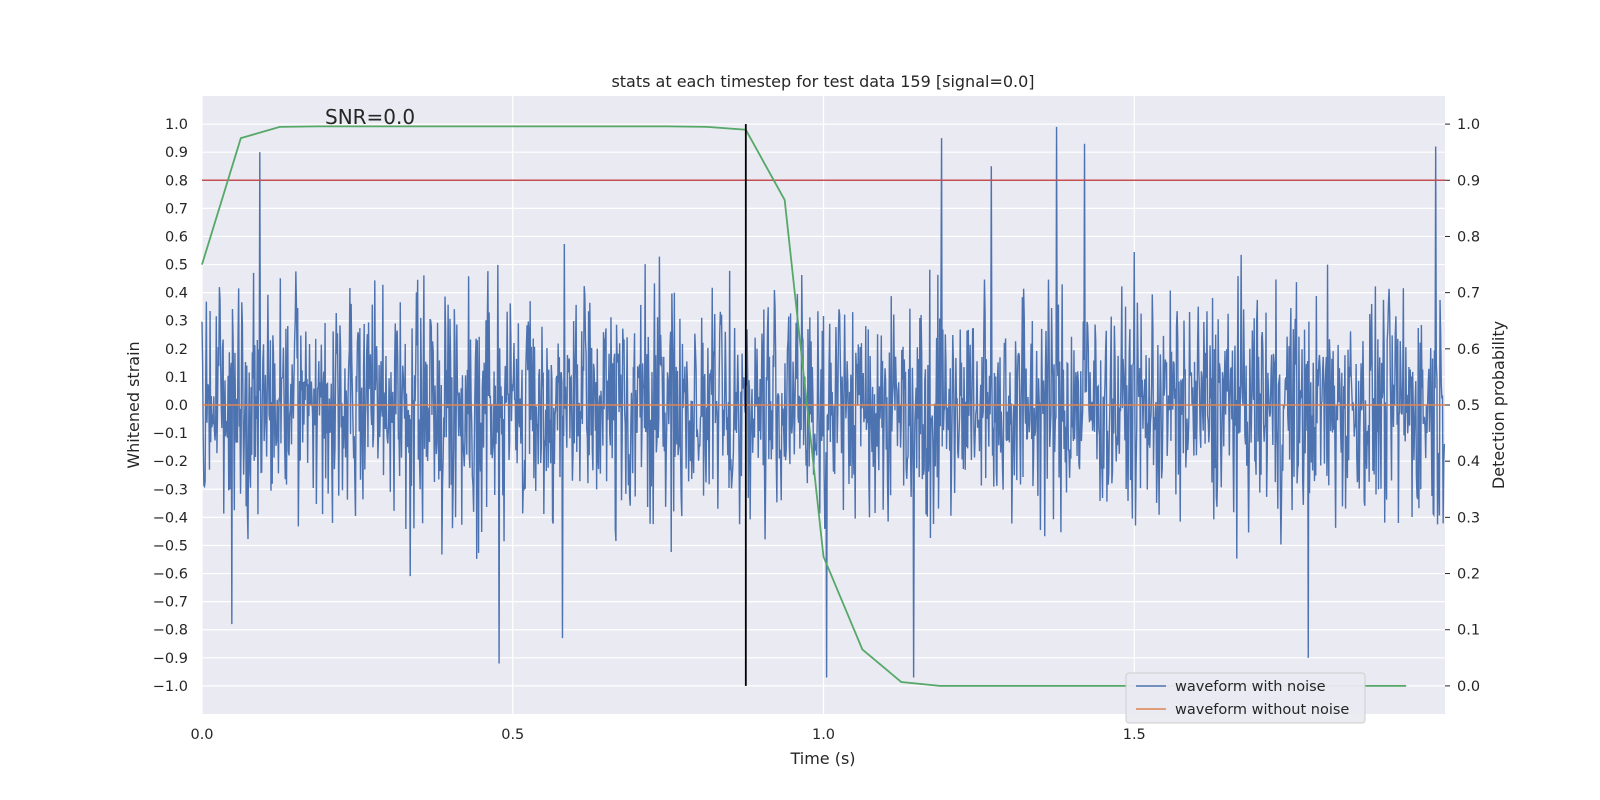 Image resolution: width=1600 pixels, height=800 pixels. Describe the element at coordinates (370, 117) in the screenshot. I see `snr-annotation: SNR=0.0` at that location.